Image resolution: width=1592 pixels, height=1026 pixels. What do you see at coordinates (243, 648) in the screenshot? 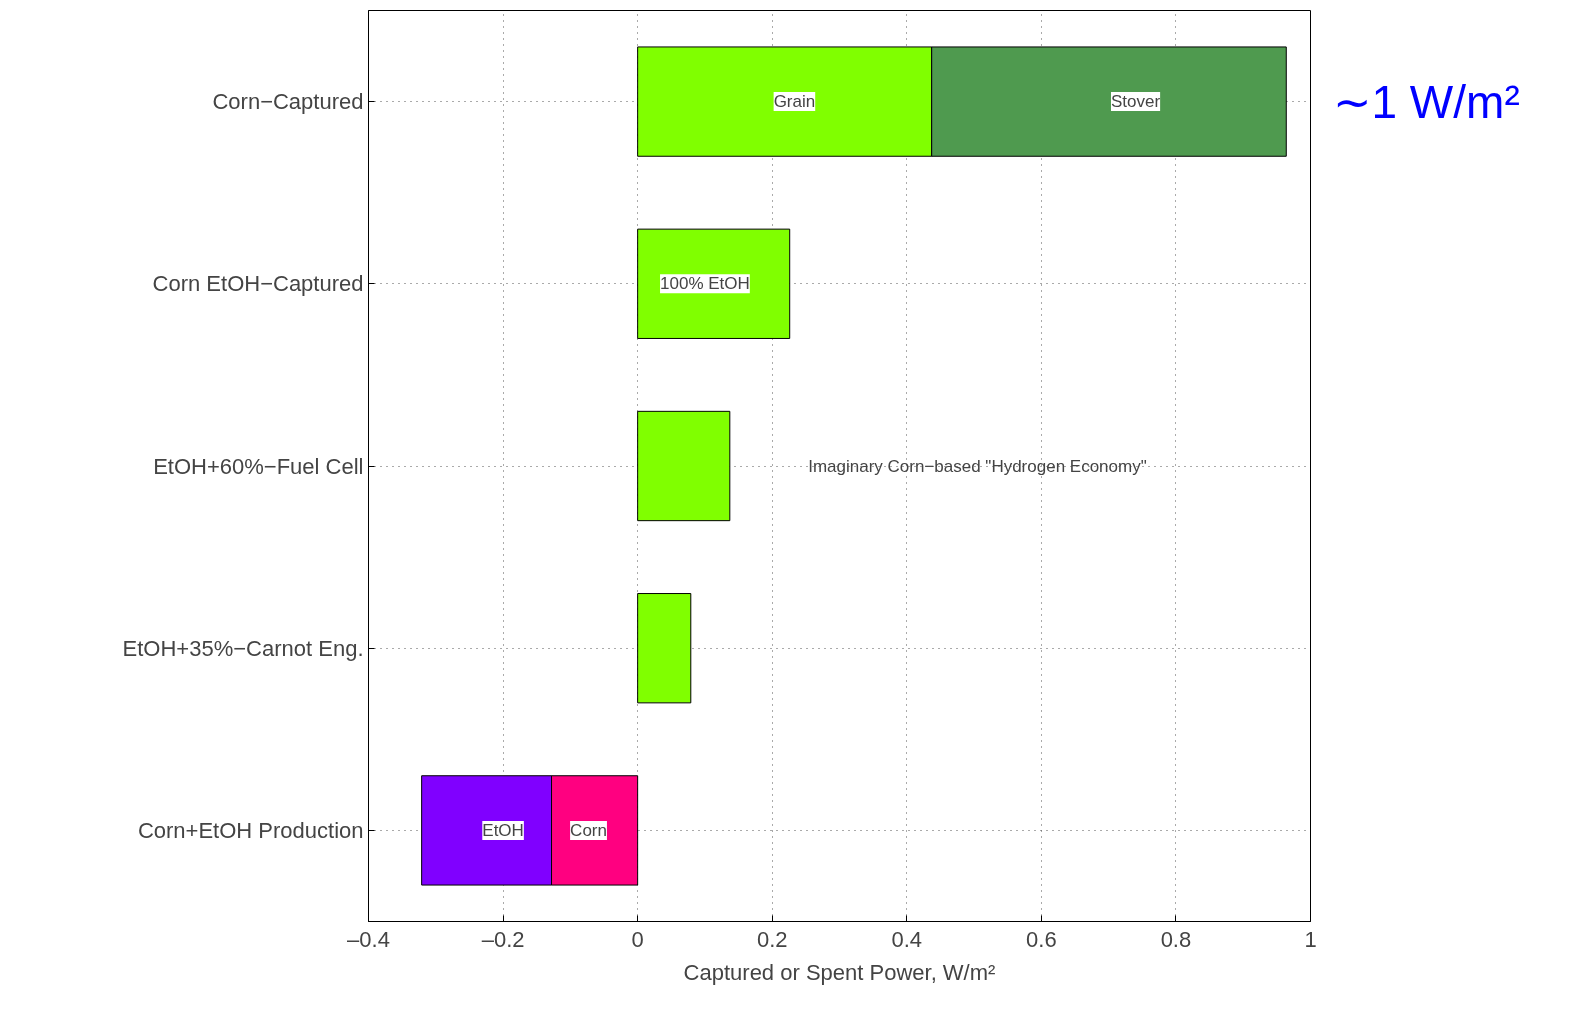
I see `y-tick-label: EtOH+35%−Carnot Eng.` at bounding box center [243, 648].